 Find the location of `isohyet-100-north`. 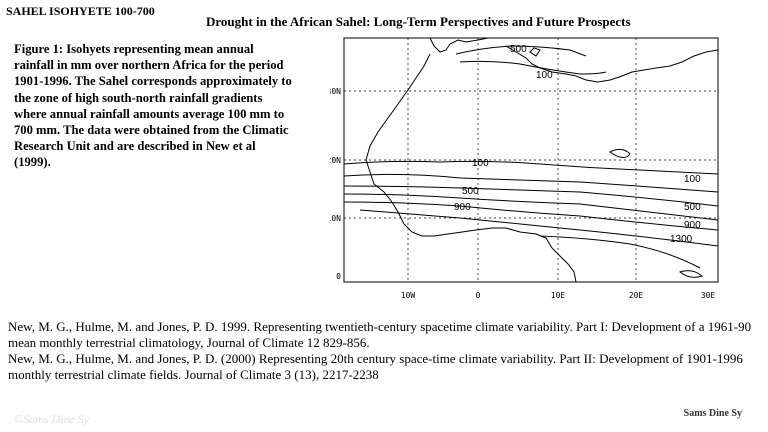

isohyet-100-north is located at coordinates (533, 67).